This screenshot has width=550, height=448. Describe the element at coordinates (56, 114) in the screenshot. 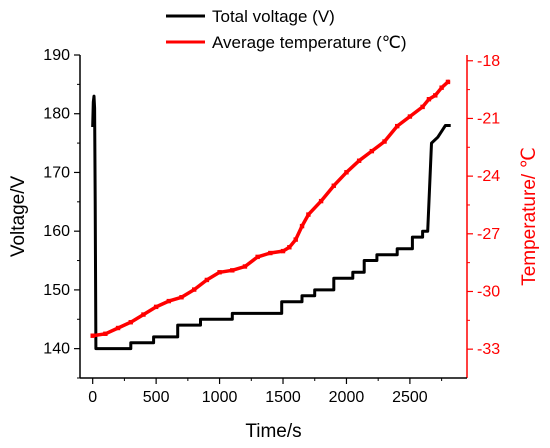

I see `y-tick-label: 180` at that location.